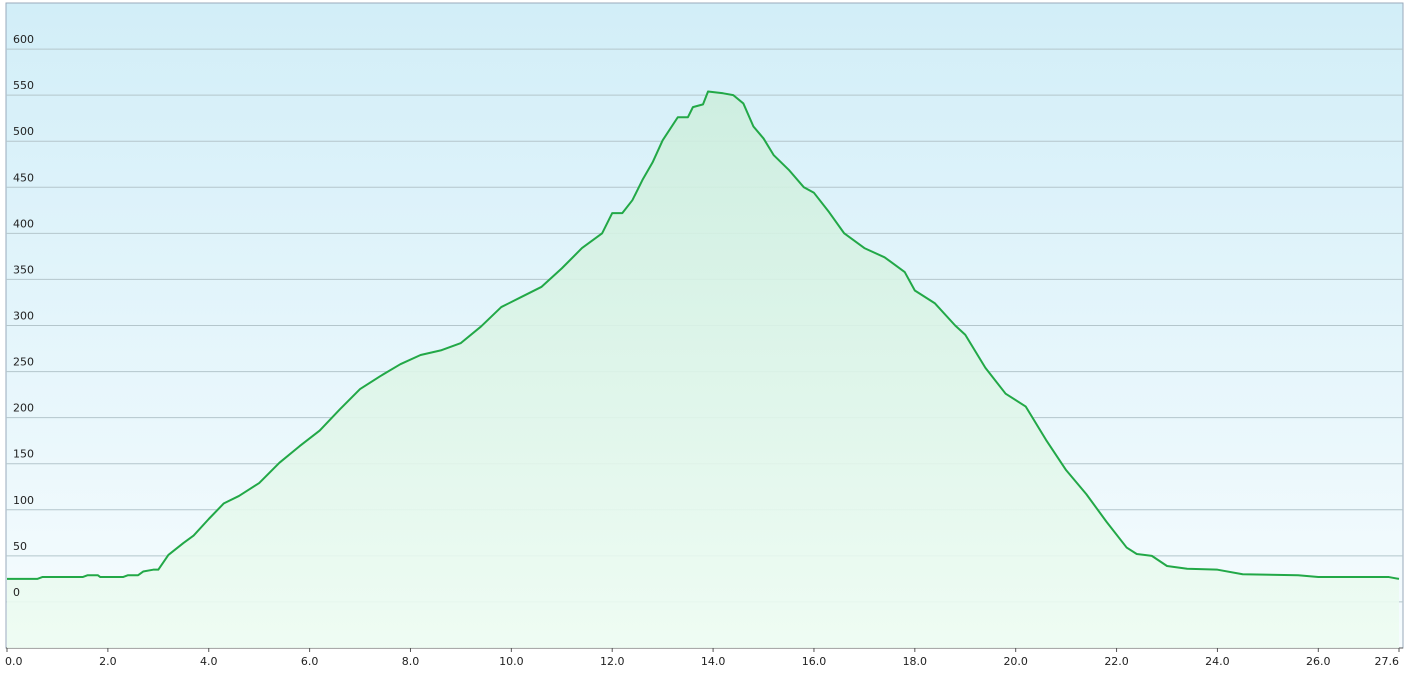 The image size is (1406, 673). Describe the element at coordinates (1015, 661) in the screenshot. I see `x-tick-label: 20.0` at that location.